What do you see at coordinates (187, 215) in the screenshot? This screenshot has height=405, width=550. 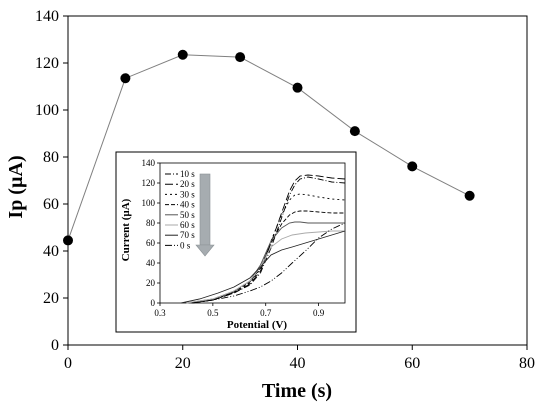 I see `legend-label: 50 s` at bounding box center [187, 215].